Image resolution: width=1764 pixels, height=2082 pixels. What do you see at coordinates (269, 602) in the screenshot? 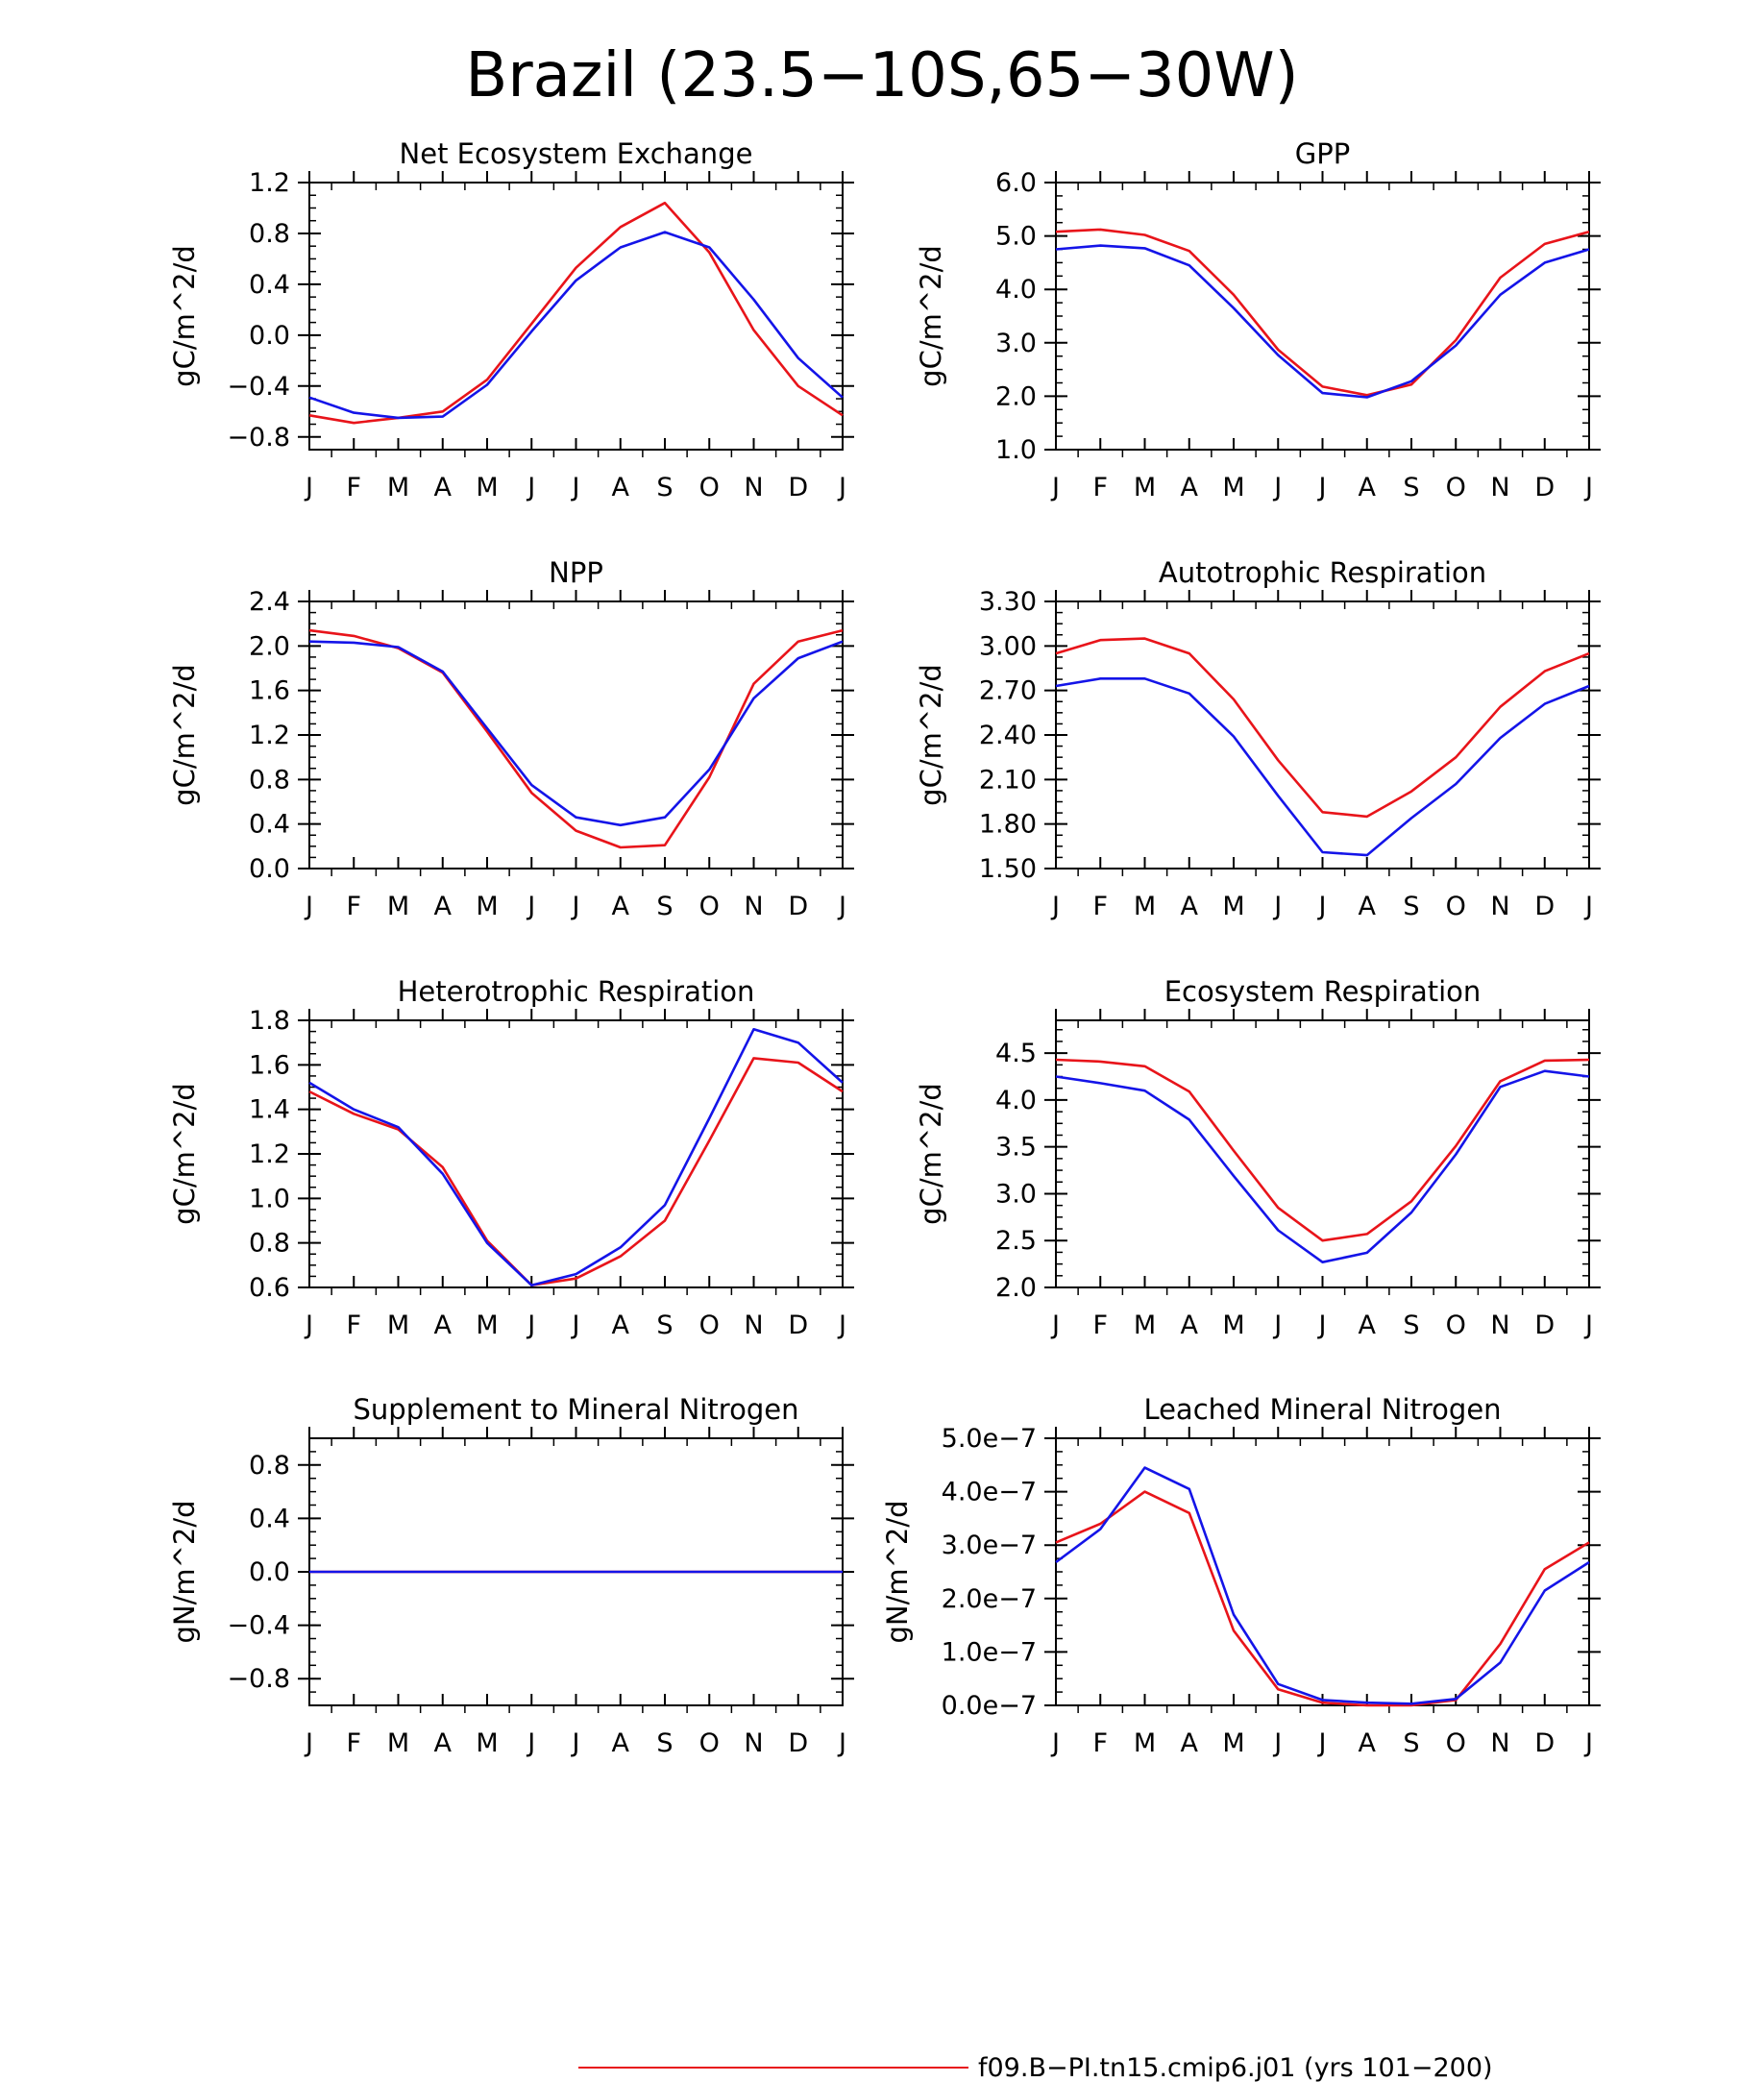
I see `y-tick-label: 2.4` at bounding box center [269, 602].